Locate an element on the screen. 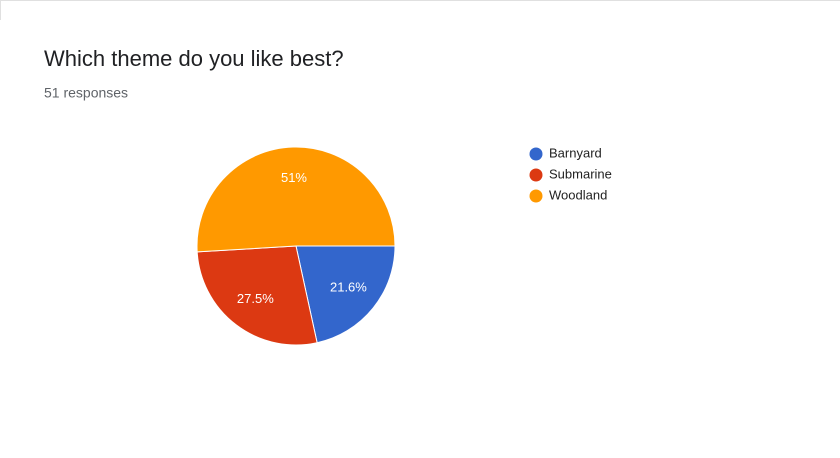  slice-label: 51% is located at coordinates (294, 177).